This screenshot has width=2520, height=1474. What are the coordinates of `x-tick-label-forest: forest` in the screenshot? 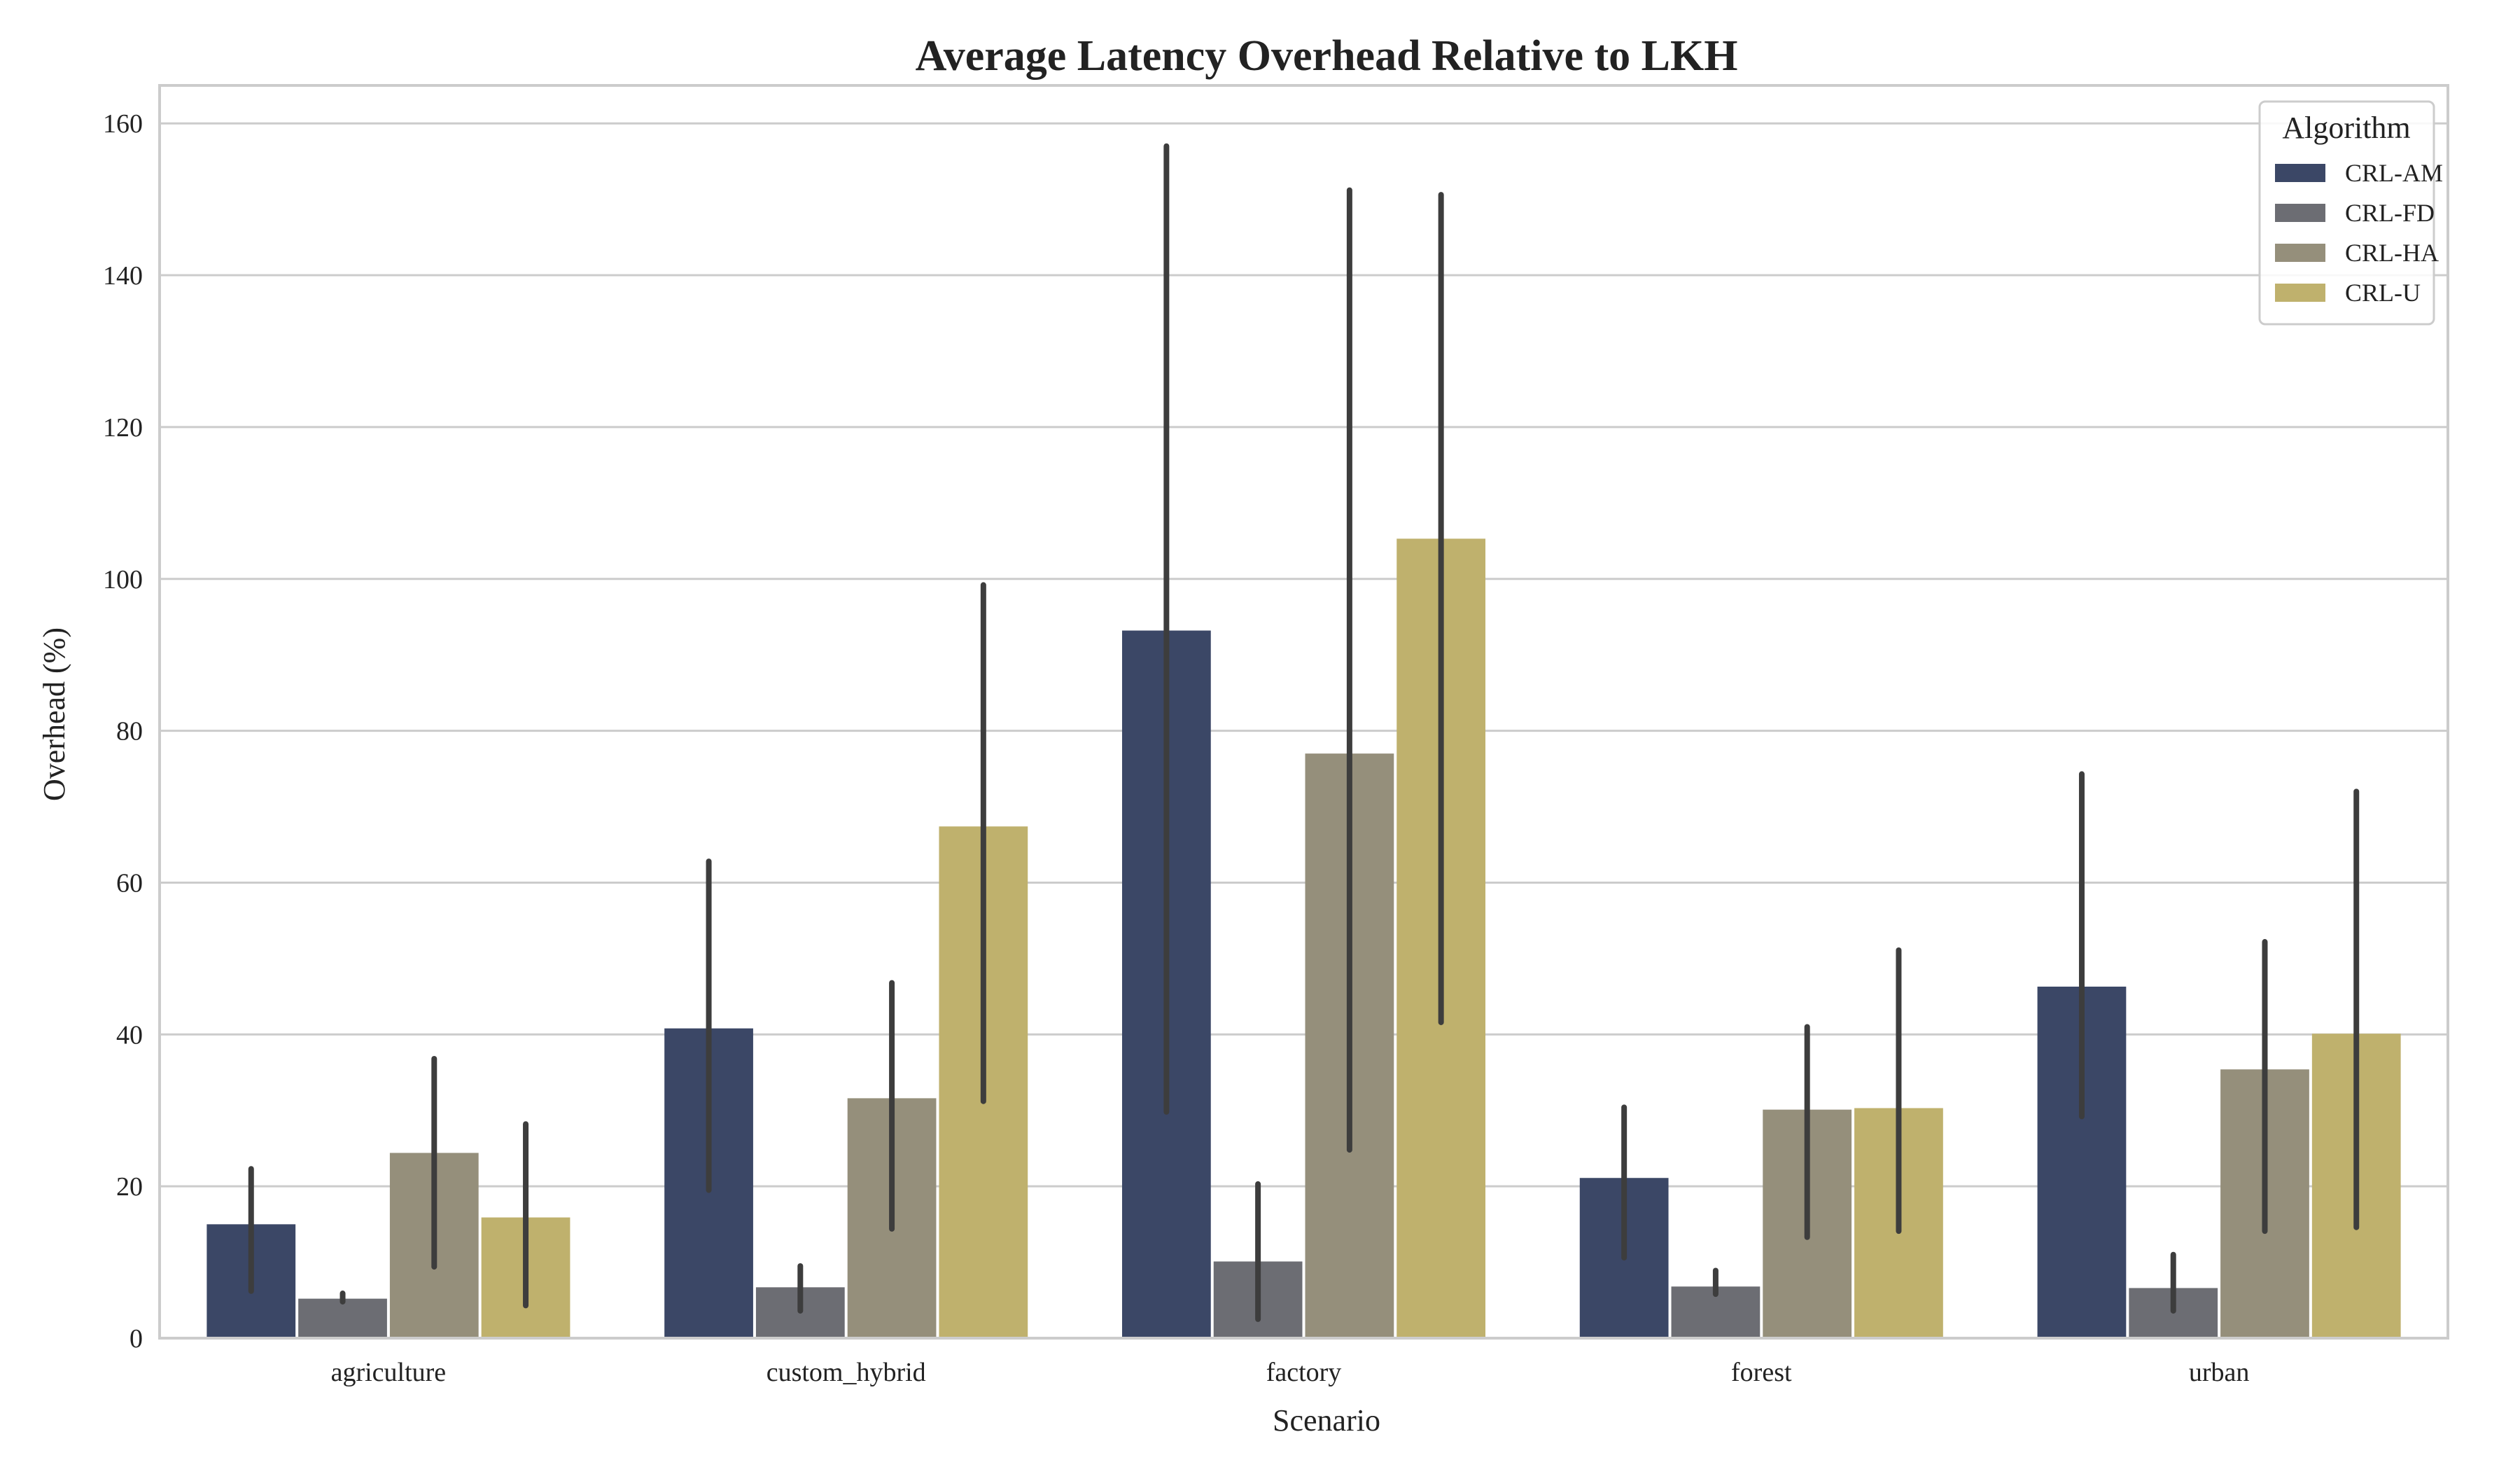 It's located at (1761, 1372).